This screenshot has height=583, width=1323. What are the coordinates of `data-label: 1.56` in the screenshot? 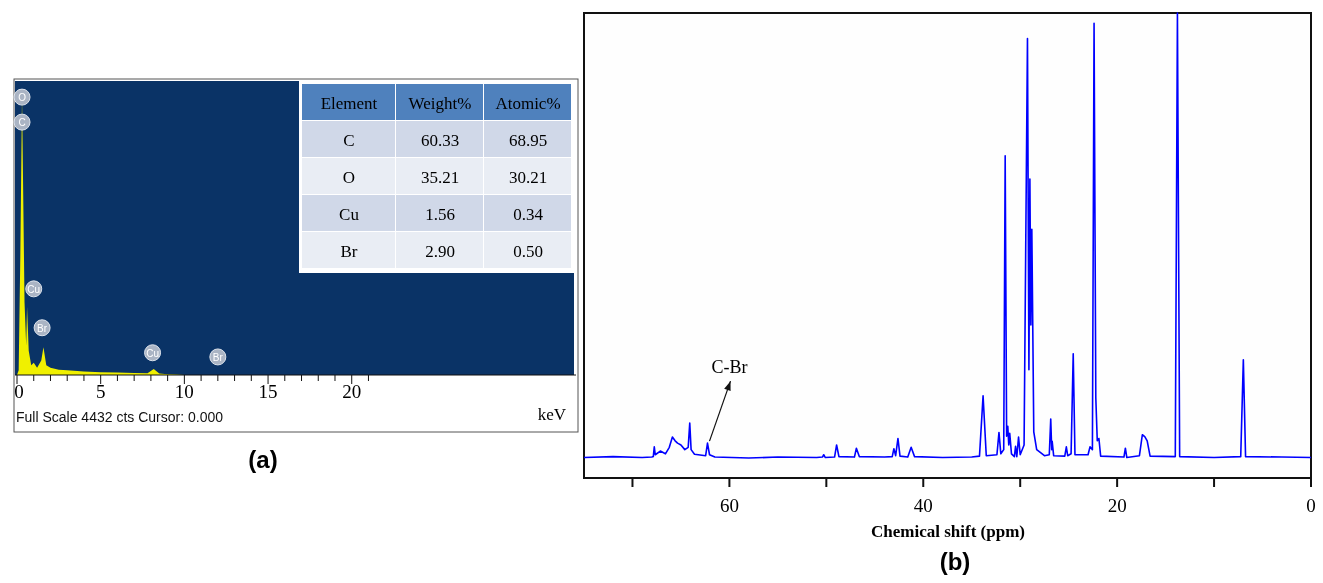 It's located at (440, 214).